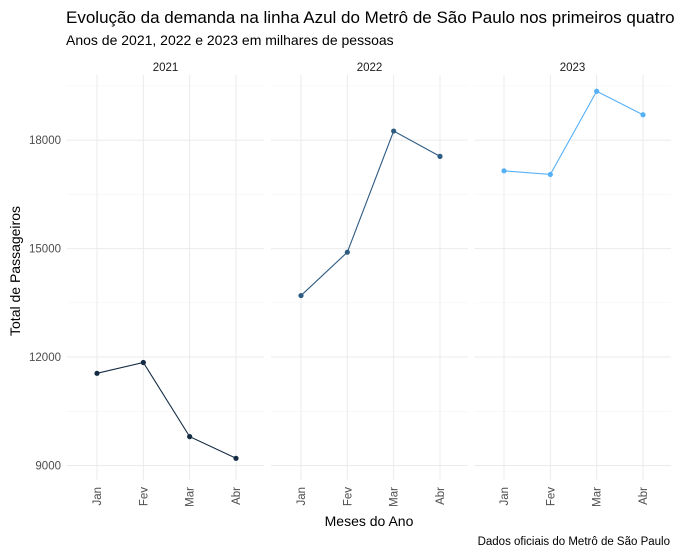  Describe the element at coordinates (45, 141) in the screenshot. I see `y-tick-label: 18000` at that location.